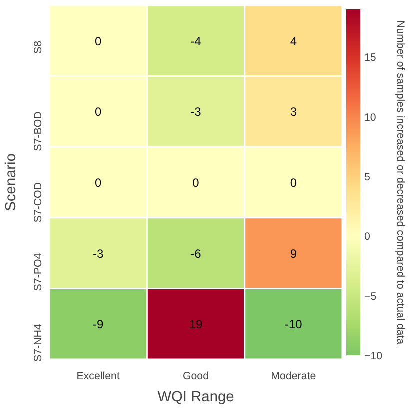 Image resolution: width=413 pixels, height=408 pixels. I want to click on color-bar-title: Number of samples increased or decreased compared to actual data, so click(400, 182).